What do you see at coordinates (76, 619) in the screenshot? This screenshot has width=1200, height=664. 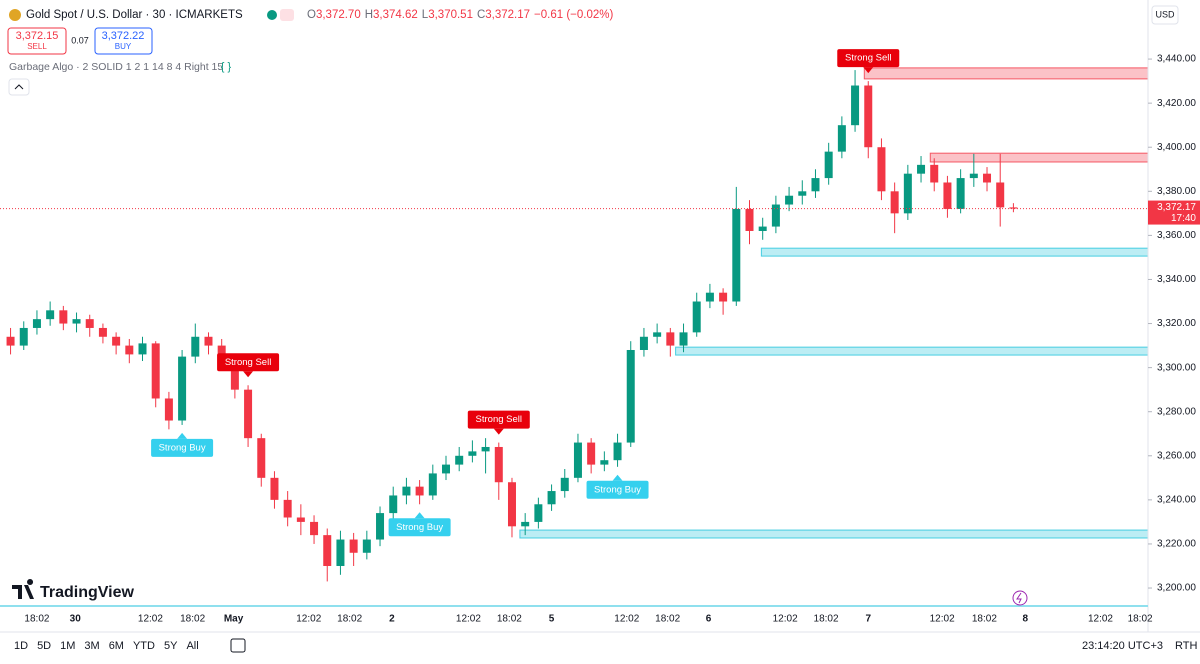 I see `x-tick-label: 30` at bounding box center [76, 619].